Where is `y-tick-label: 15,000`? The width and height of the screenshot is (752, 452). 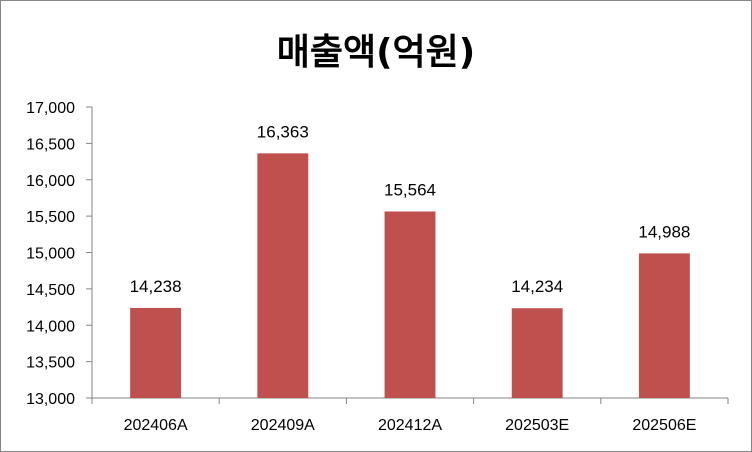
y-tick-label: 15,000 is located at coordinates (50, 254).